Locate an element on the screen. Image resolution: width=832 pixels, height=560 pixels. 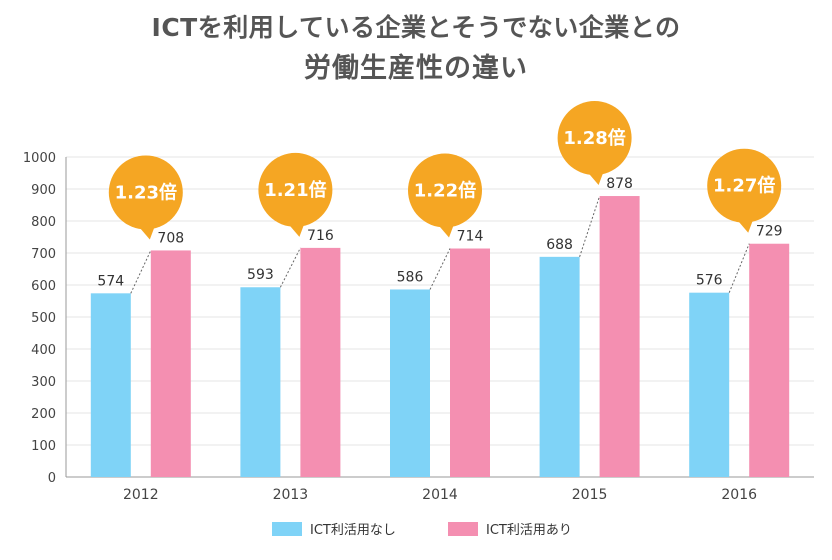
x-tick-label: 2016 is located at coordinates (739, 495).